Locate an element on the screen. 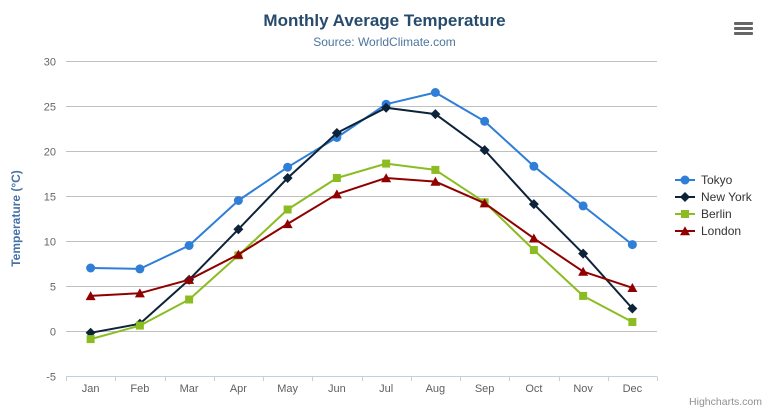 The image size is (769, 416). data-point-berlin-nov is located at coordinates (583, 295).